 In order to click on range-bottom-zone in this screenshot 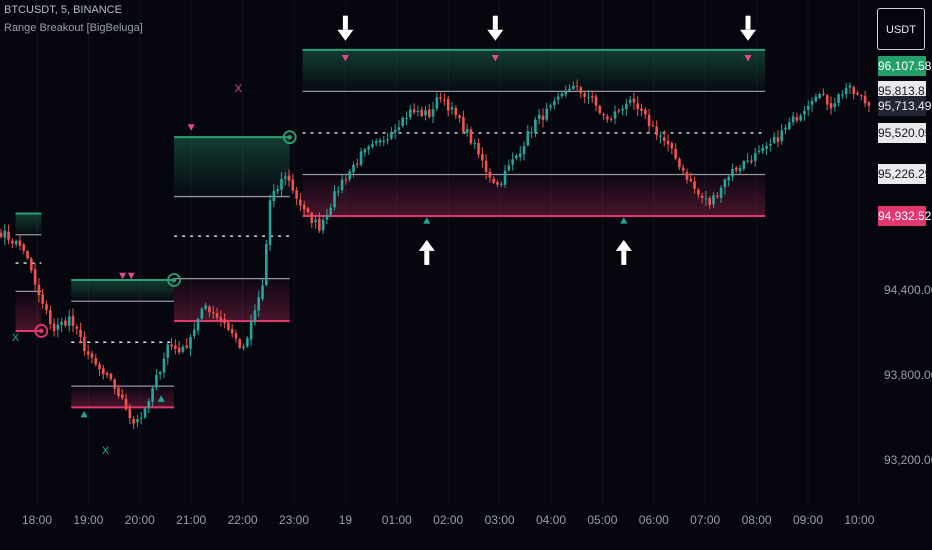, I will do `click(232, 300)`.